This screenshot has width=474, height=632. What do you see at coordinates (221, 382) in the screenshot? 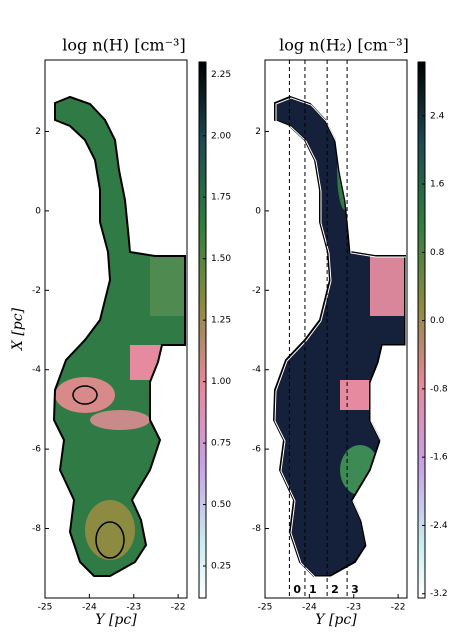
I see `colorbar-tick-label: 1.00` at bounding box center [221, 382].